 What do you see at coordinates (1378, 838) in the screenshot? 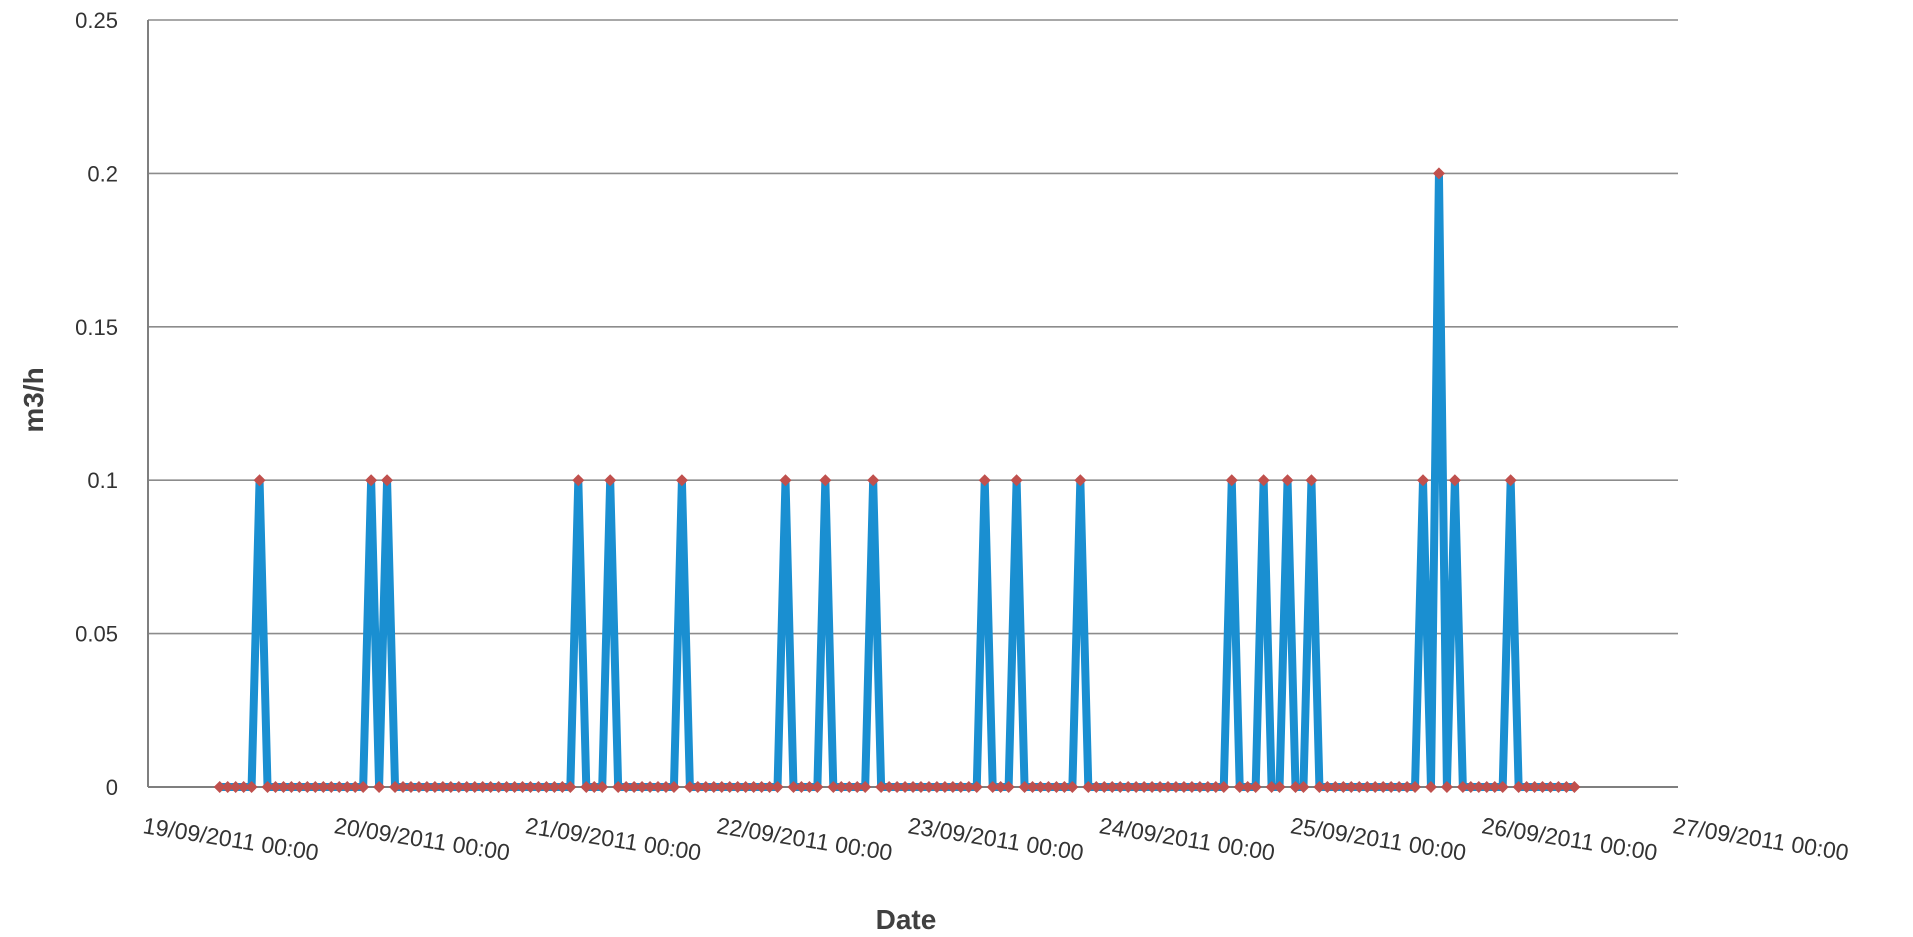
I see `x-tick-label: 25/09/2011 00:00` at bounding box center [1378, 838].